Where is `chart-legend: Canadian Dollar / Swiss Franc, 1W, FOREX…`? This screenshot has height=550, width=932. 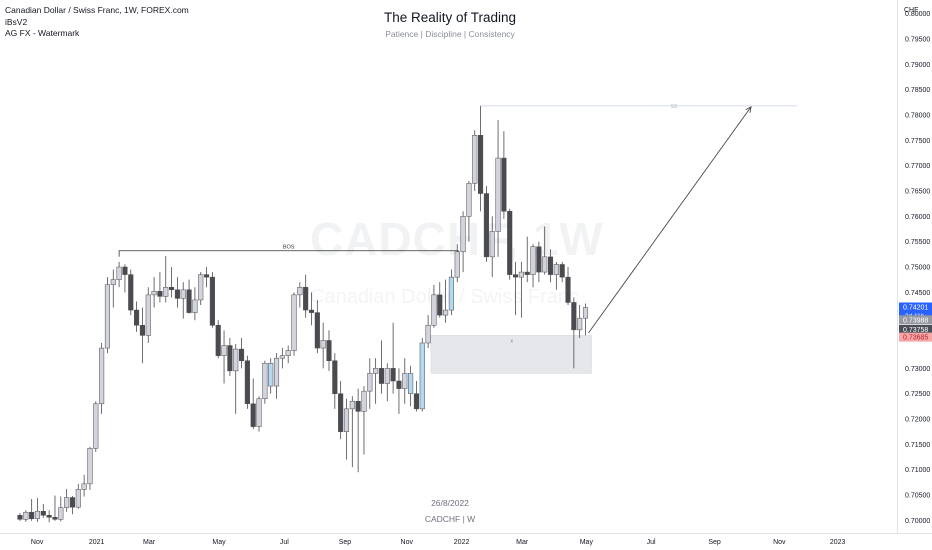
chart-legend: Canadian Dollar / Swiss Franc, 1W, FOREX… is located at coordinates (97, 22).